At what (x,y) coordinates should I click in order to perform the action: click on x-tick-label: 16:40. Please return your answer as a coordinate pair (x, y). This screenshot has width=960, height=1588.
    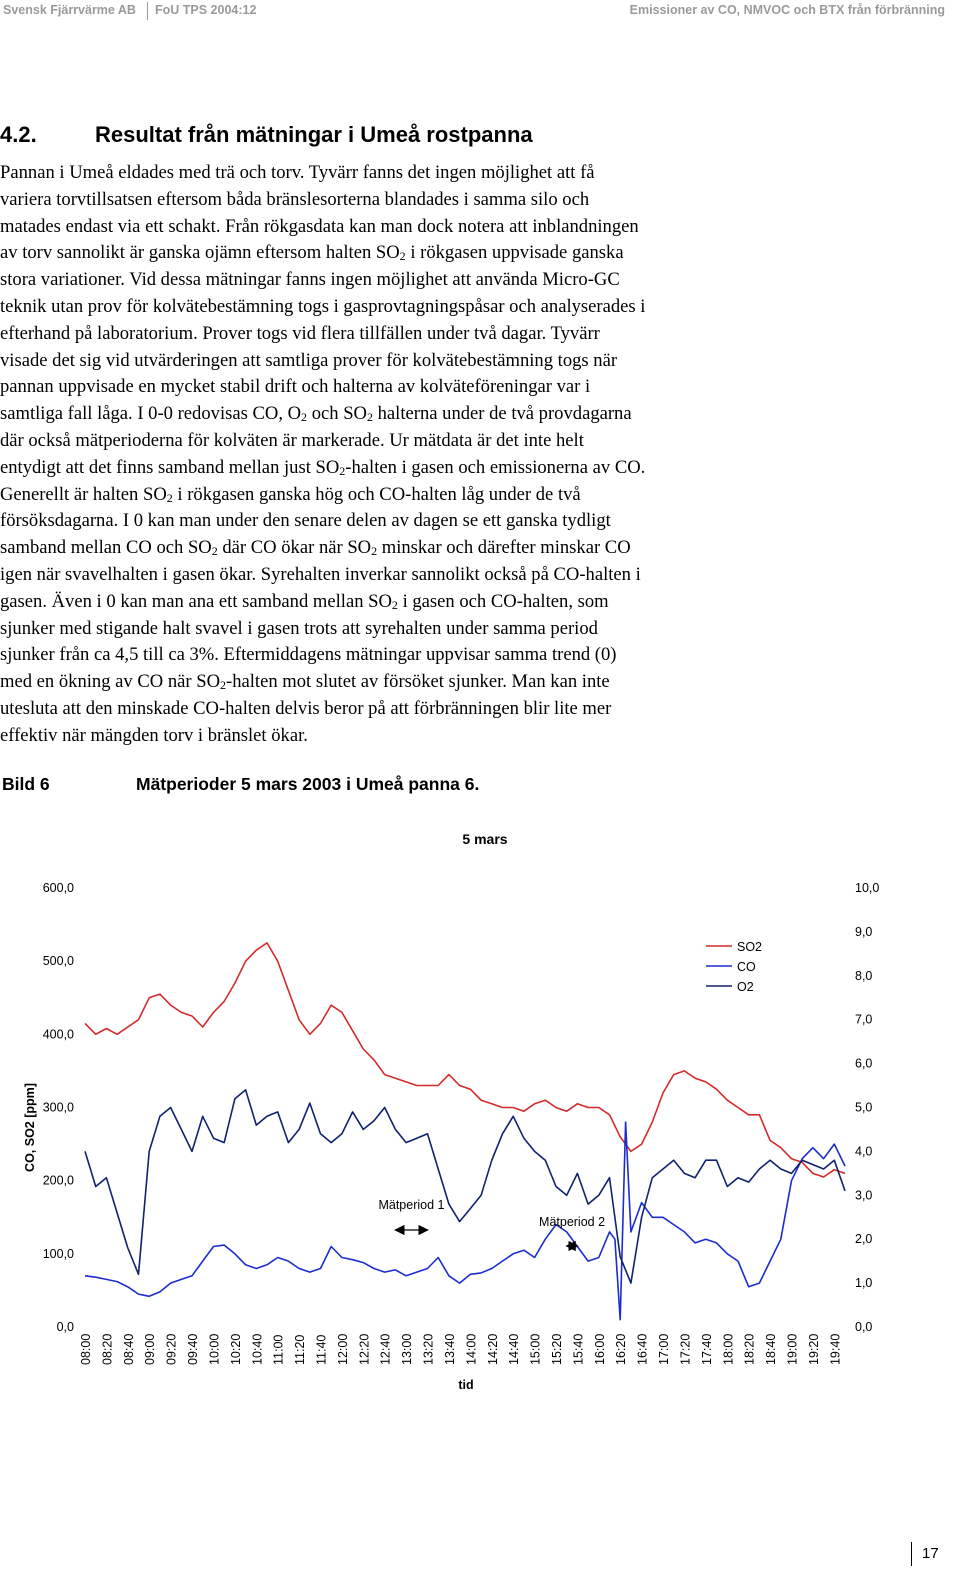
    Looking at the image, I should click on (643, 1349).